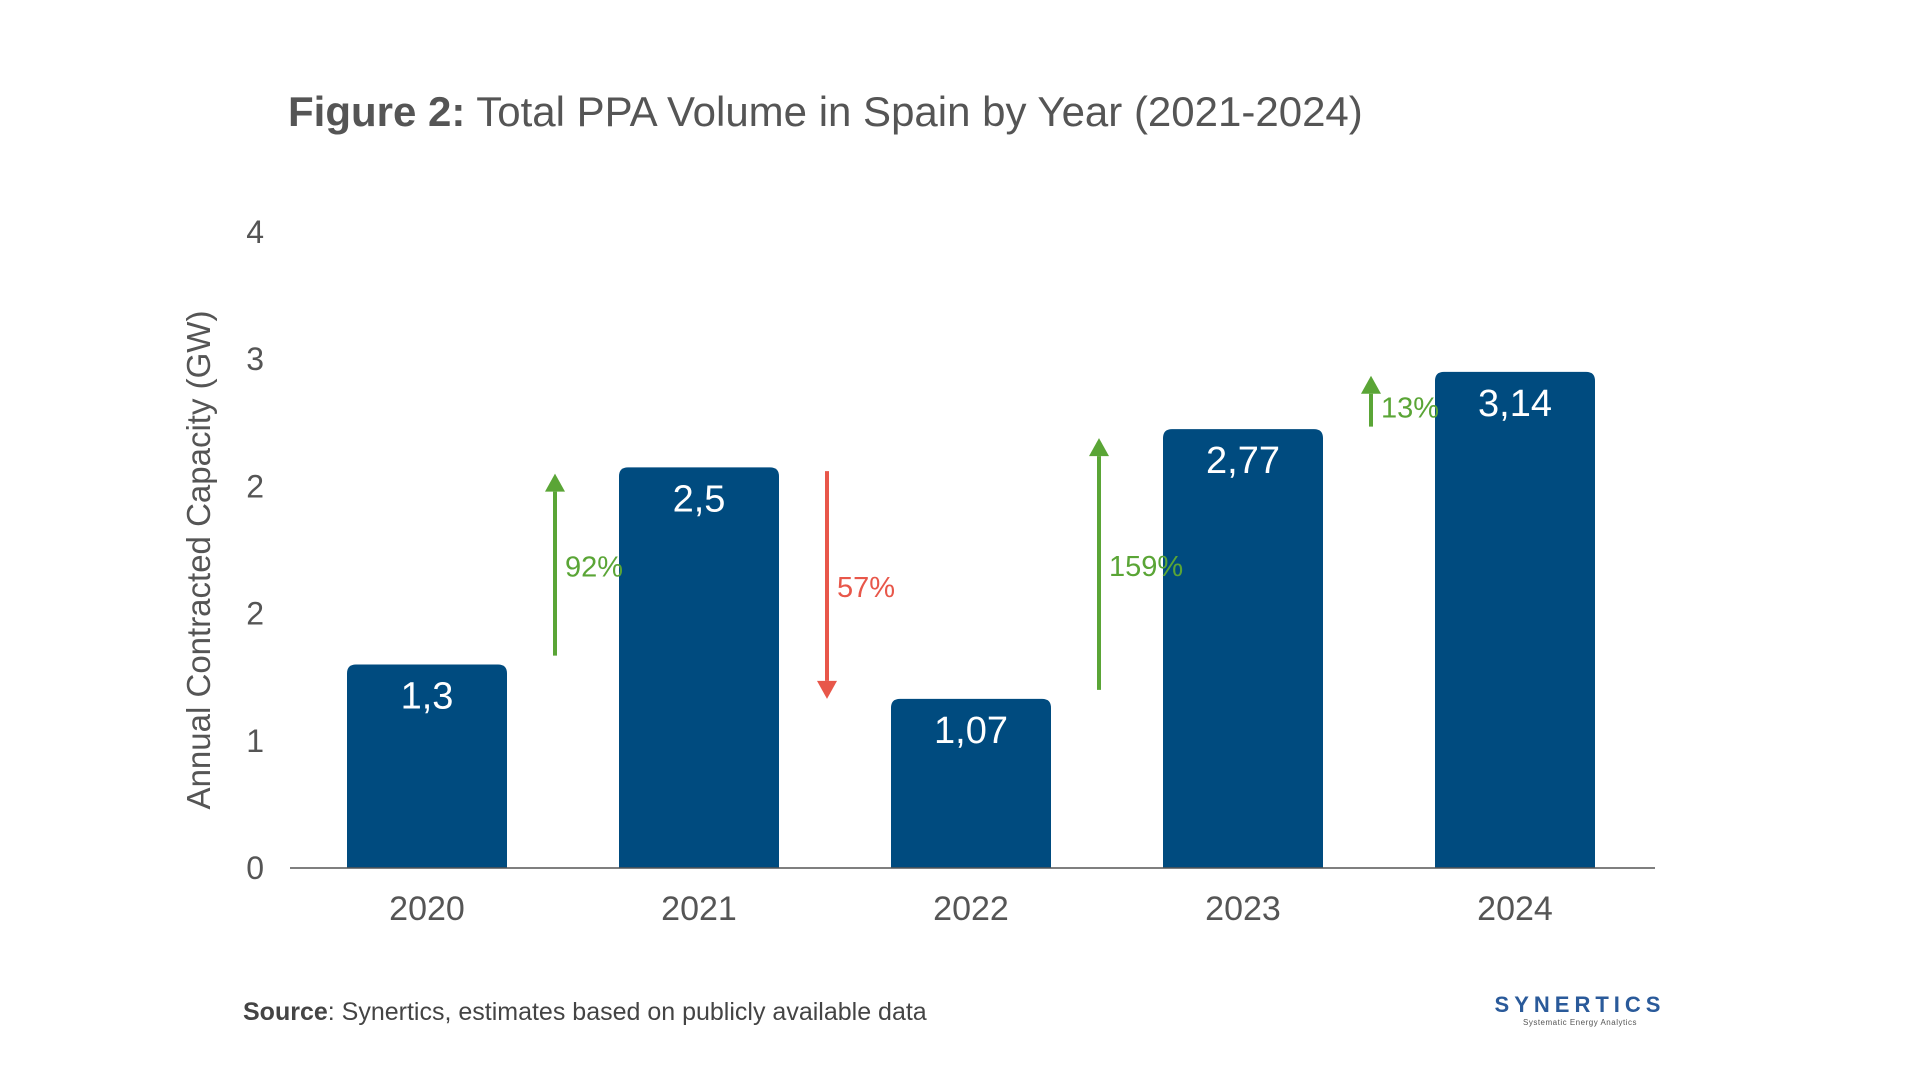  I want to click on x-tick-label: 2023, so click(1243, 909).